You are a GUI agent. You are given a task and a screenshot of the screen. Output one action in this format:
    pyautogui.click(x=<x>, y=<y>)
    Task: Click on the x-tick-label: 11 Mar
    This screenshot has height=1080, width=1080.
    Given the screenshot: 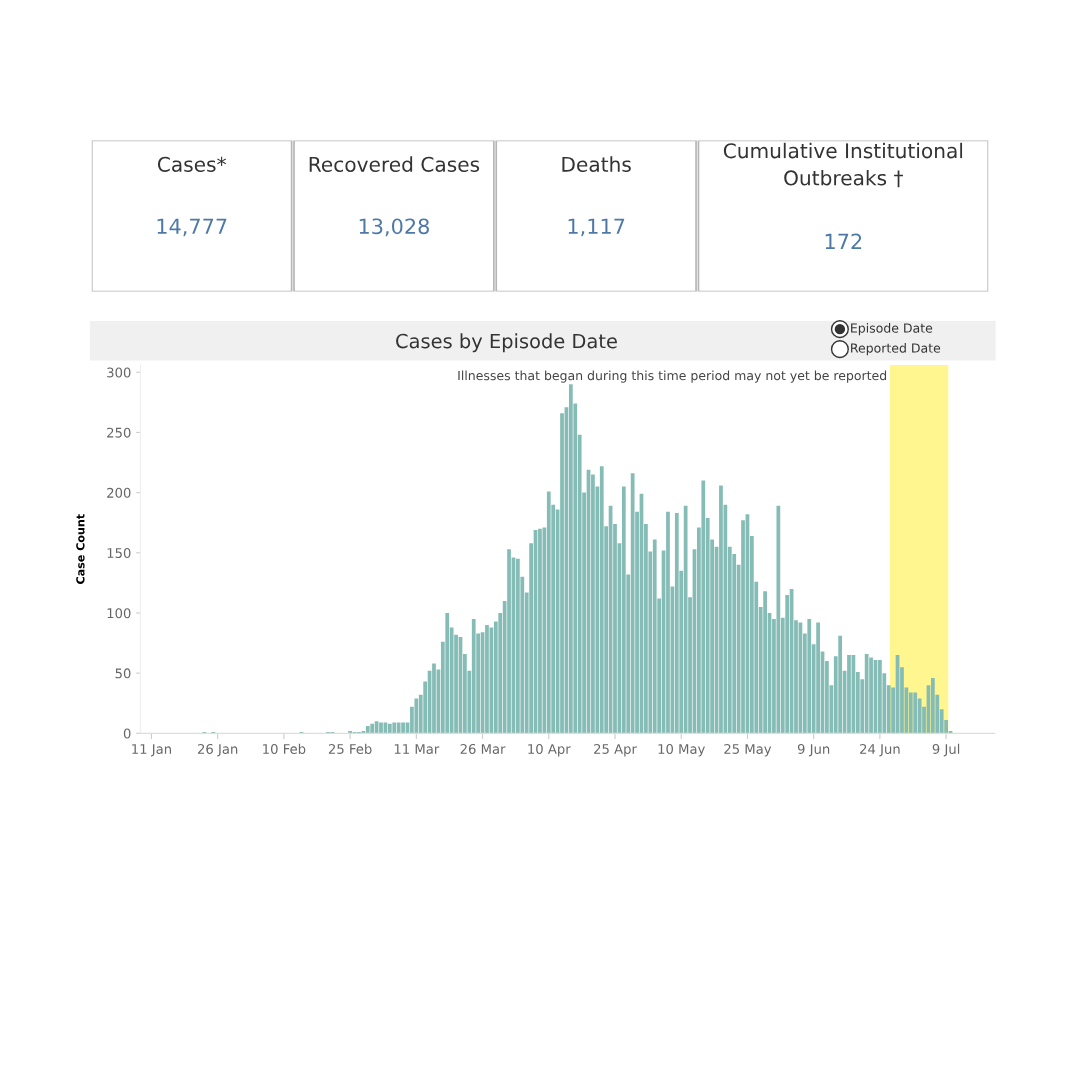 What is the action you would take?
    pyautogui.click(x=417, y=749)
    